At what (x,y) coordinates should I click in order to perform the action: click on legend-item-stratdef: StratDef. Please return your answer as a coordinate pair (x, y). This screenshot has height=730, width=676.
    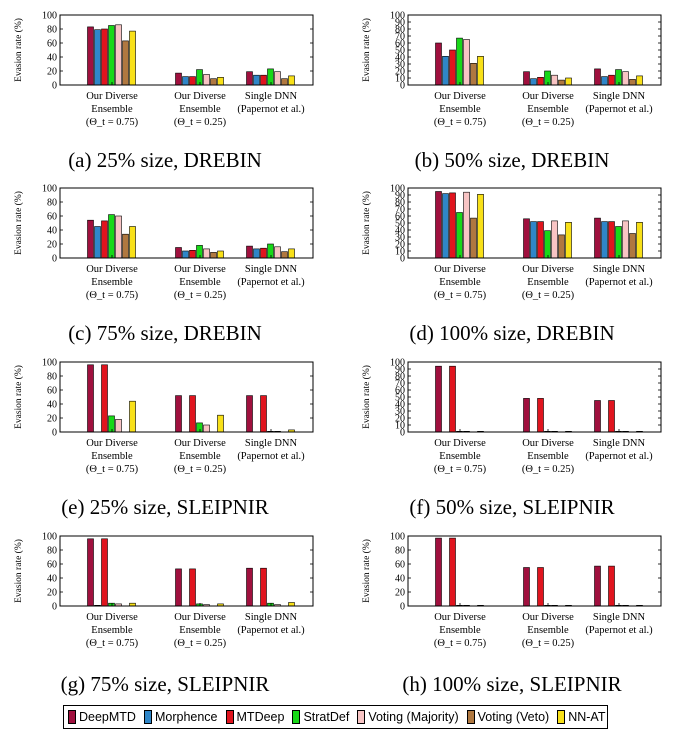
    Looking at the image, I should click on (320, 717).